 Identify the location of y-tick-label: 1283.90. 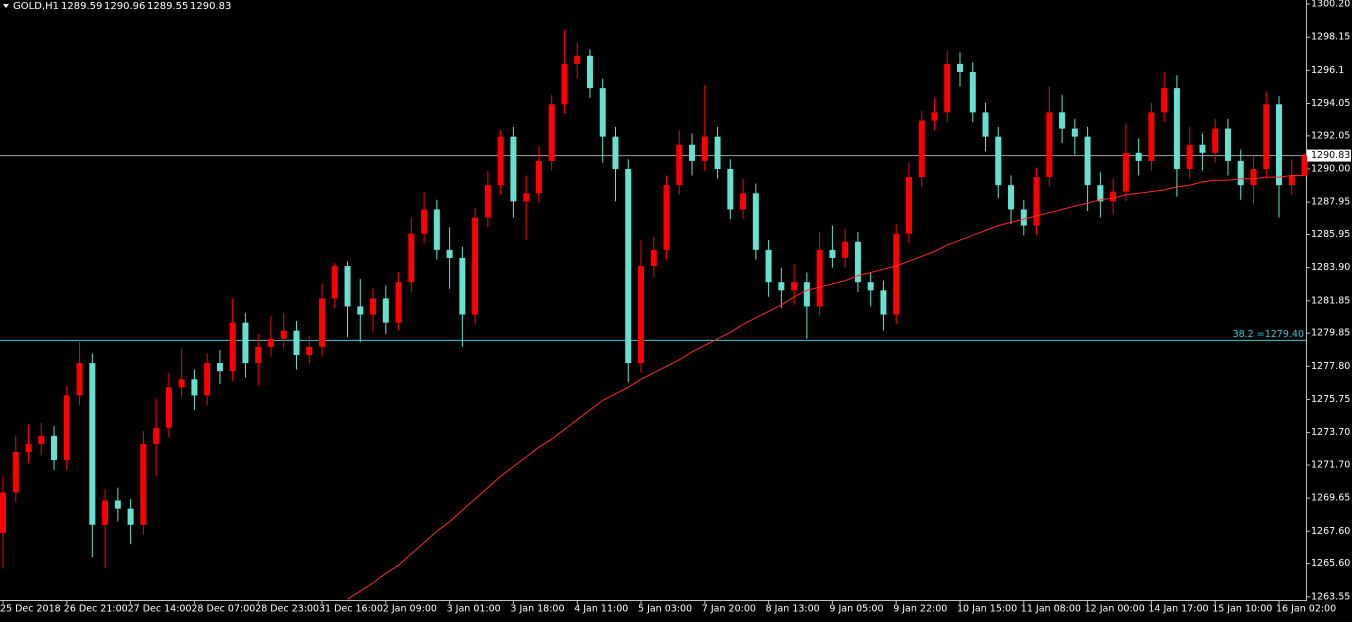
(1330, 267).